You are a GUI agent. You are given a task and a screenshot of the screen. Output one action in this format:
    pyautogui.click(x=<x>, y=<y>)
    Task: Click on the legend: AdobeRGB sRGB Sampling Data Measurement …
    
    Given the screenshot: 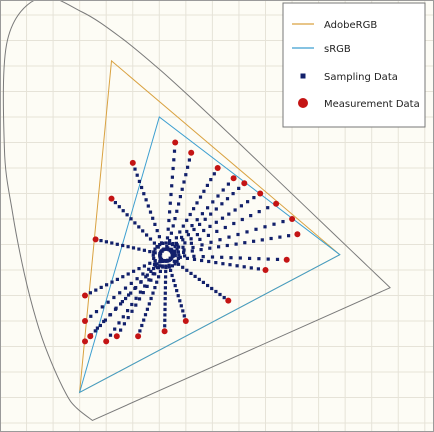 What is the action you would take?
    pyautogui.click(x=354, y=65)
    